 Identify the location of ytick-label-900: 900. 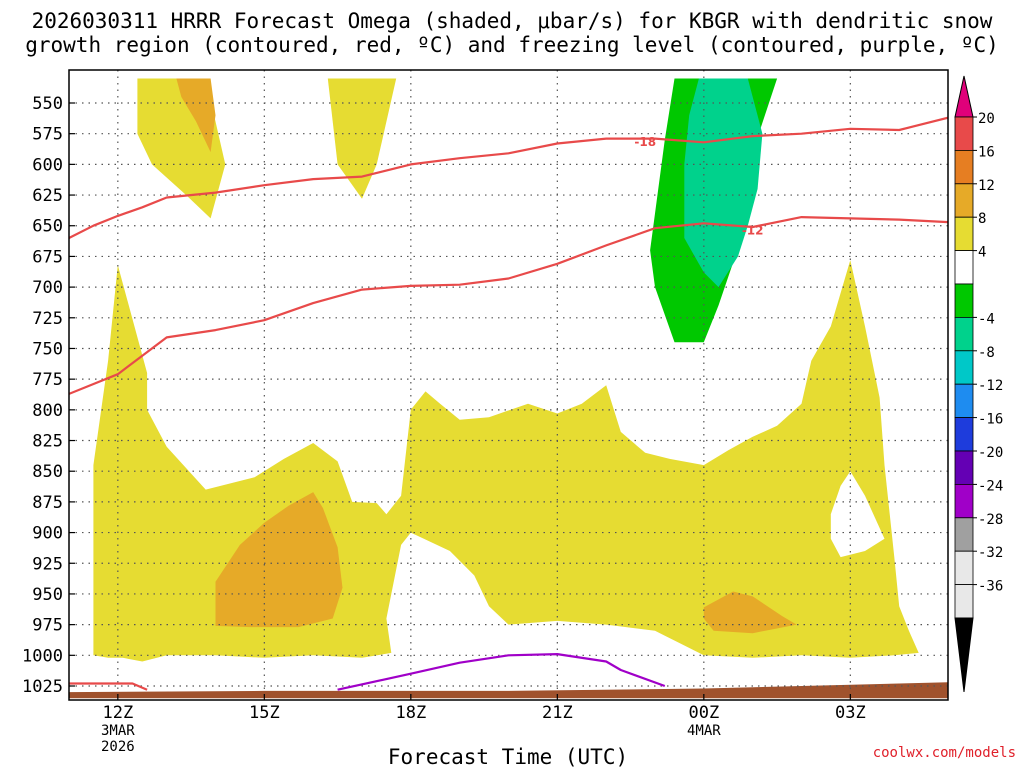
(47, 534).